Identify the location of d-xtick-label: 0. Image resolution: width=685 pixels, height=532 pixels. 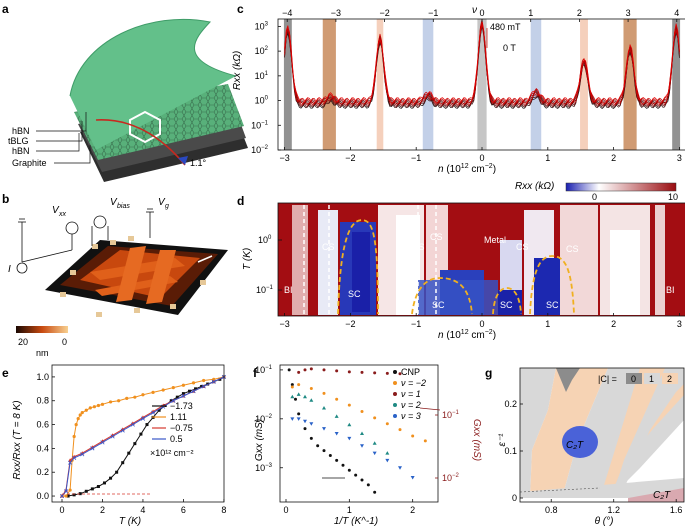
(481, 324).